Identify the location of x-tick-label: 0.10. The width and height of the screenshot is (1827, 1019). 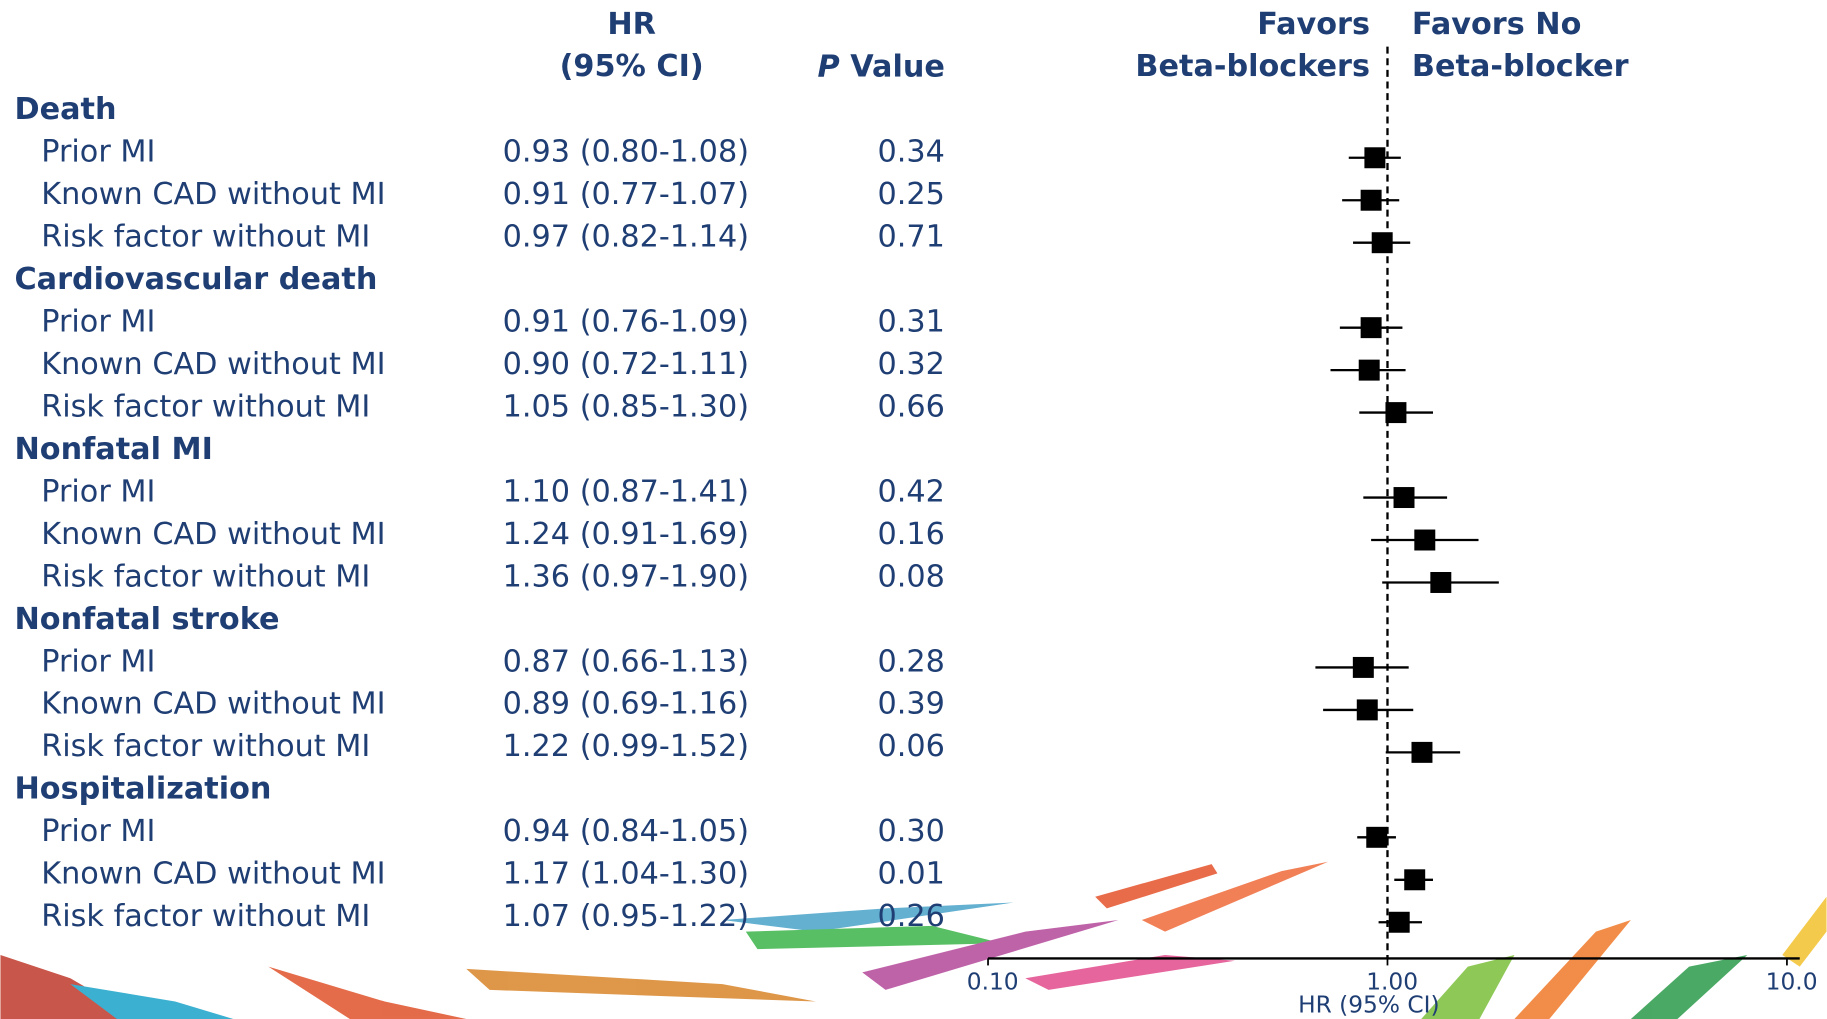
(993, 981).